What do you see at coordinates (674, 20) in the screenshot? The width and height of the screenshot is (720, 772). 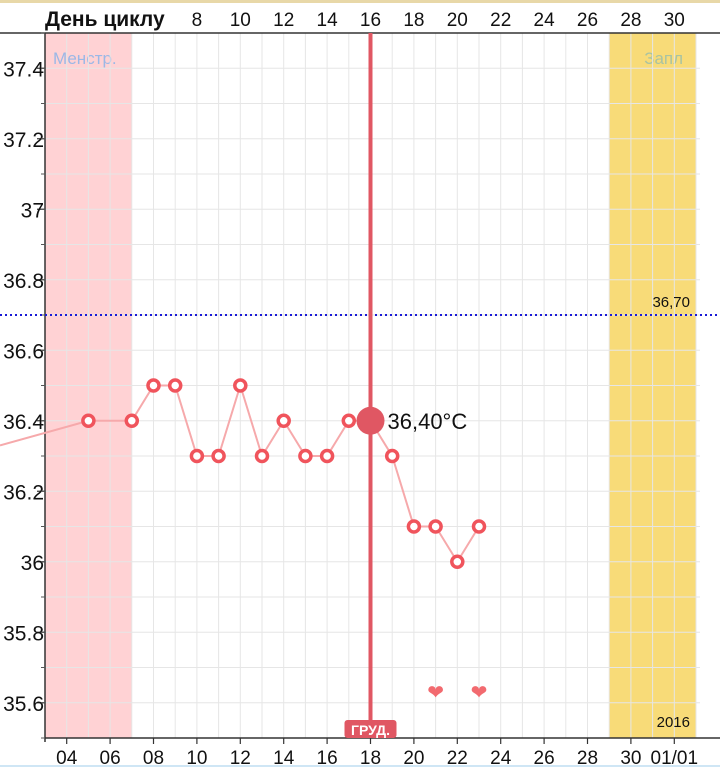 I see `top-tick-label: 30` at bounding box center [674, 20].